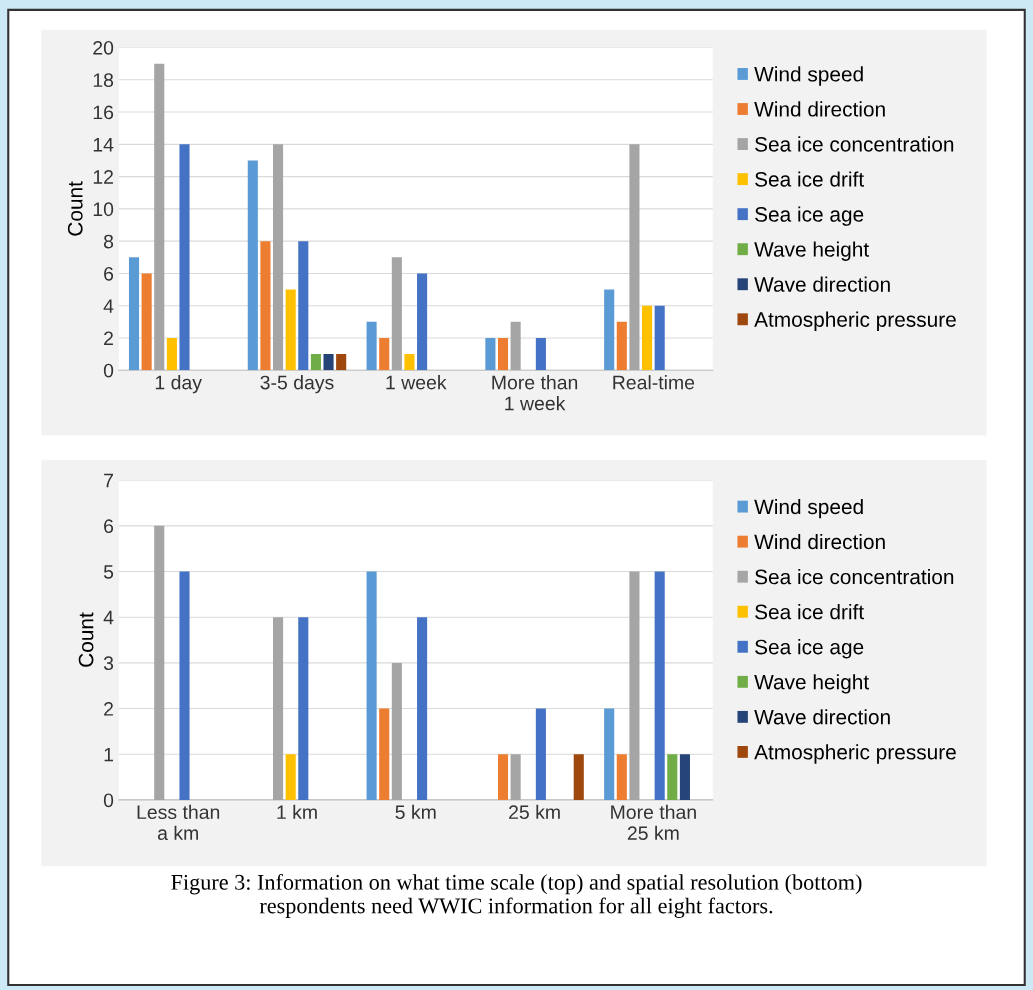 The height and width of the screenshot is (990, 1033). Describe the element at coordinates (103, 112) in the screenshot. I see `y-tick-label: 16` at that location.